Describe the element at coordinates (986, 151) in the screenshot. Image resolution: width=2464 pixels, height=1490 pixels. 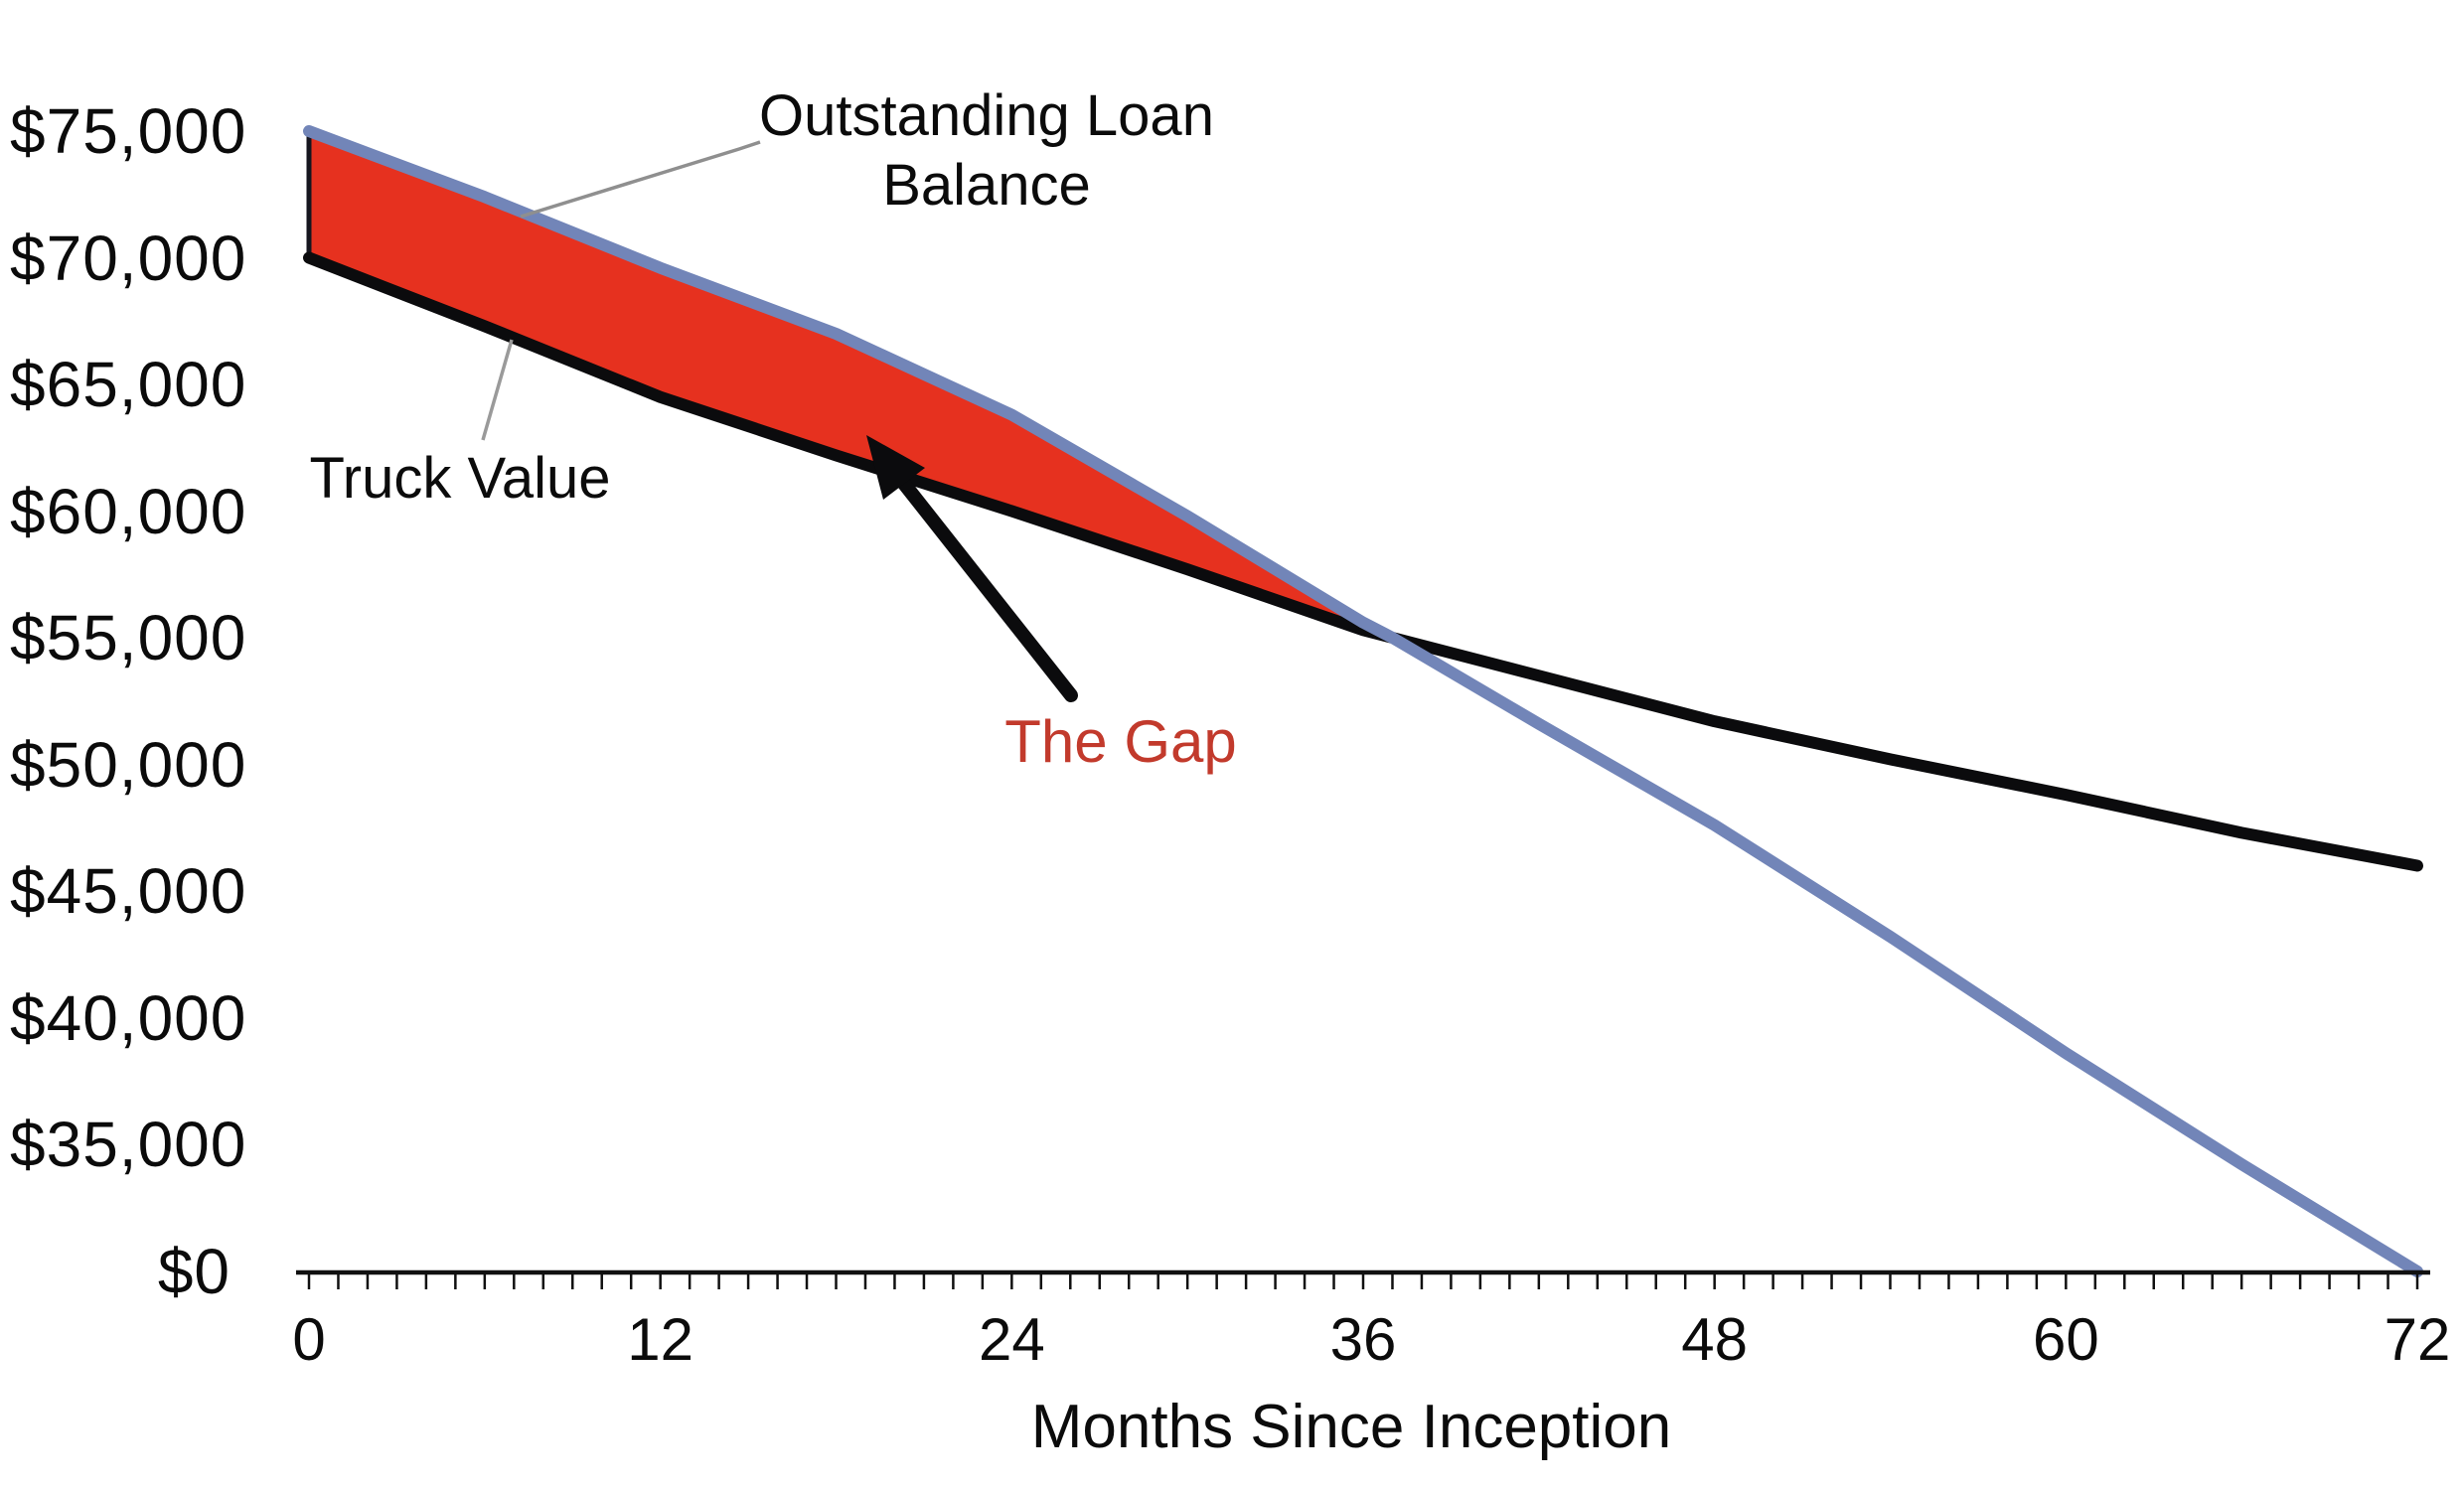
I see `annotation-loan-balance: Outstanding Loan Balance` at that location.